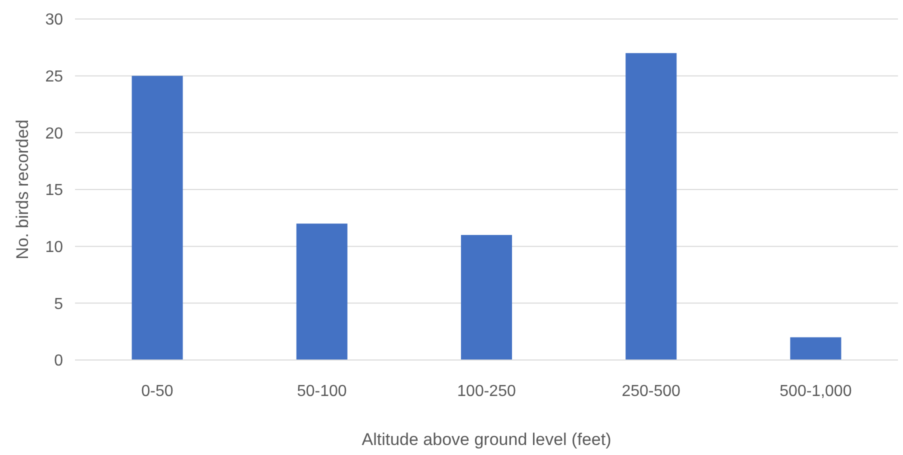 The height and width of the screenshot is (455, 903). I want to click on x-tick-label: 500-1,000, so click(816, 391).